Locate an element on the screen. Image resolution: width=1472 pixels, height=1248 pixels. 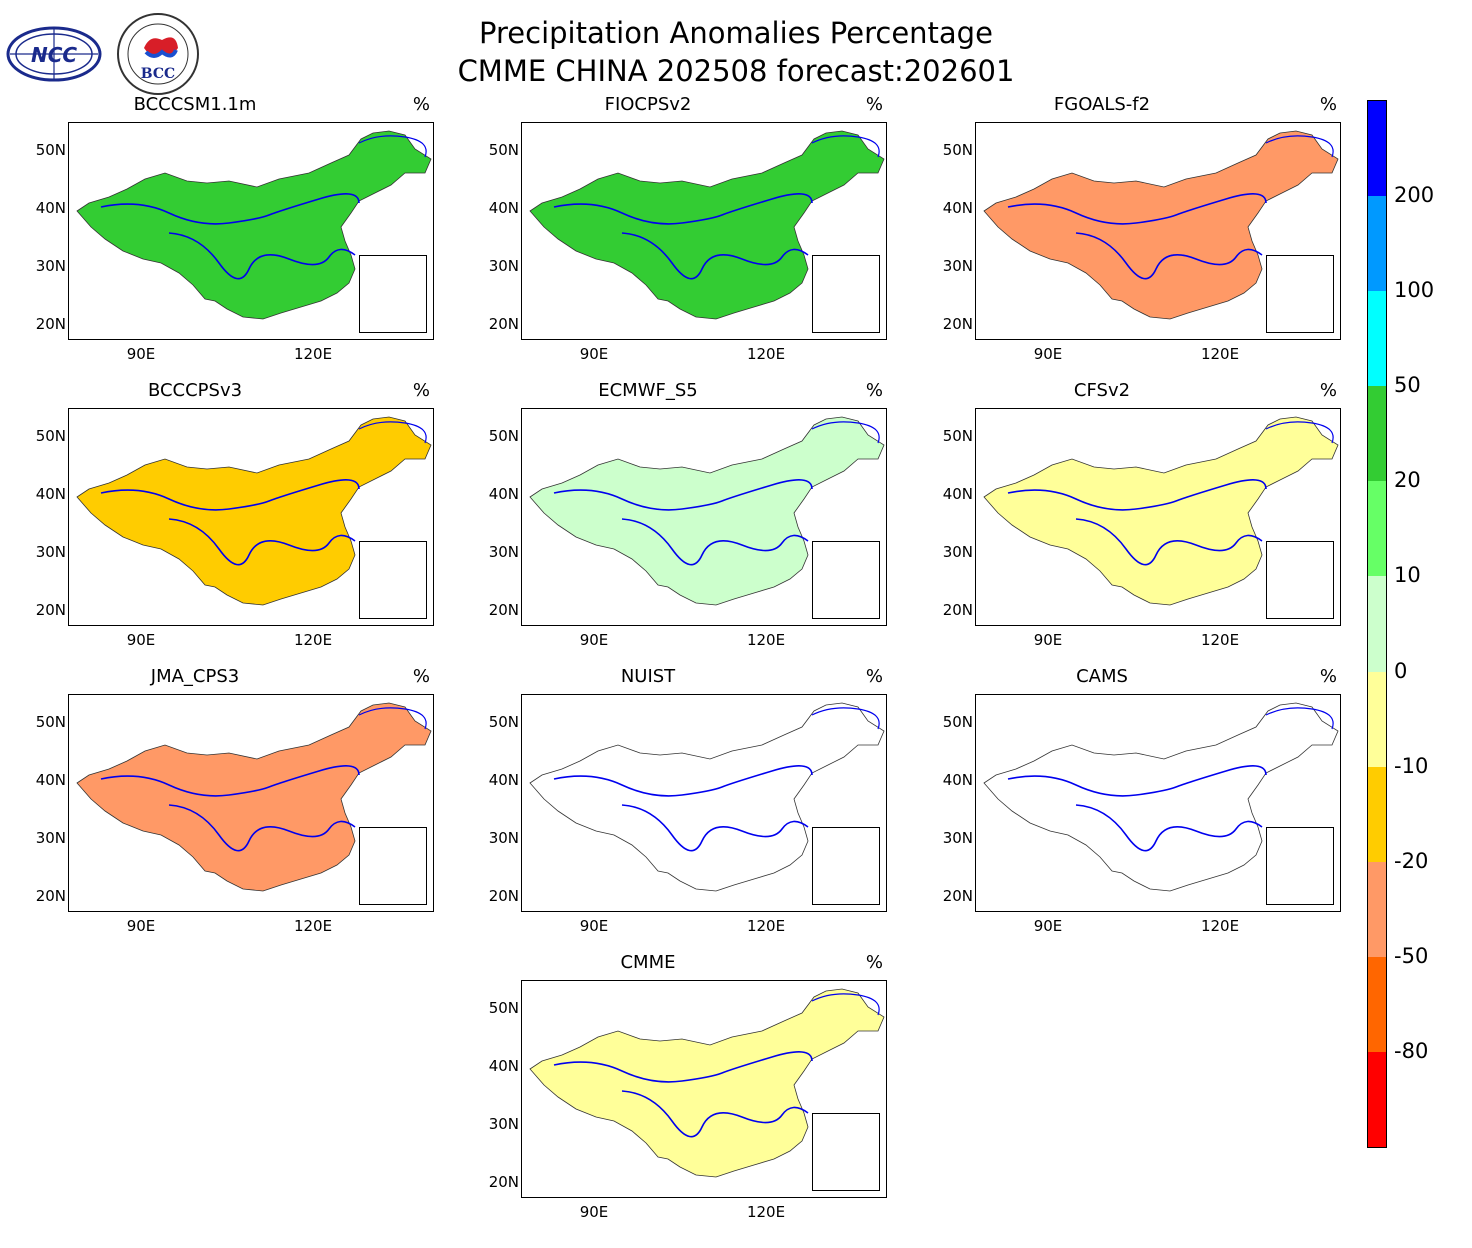
panel-nuist: NUIST% 50N 40N 30N 20N 90E 120E is located at coordinates (678, 807).